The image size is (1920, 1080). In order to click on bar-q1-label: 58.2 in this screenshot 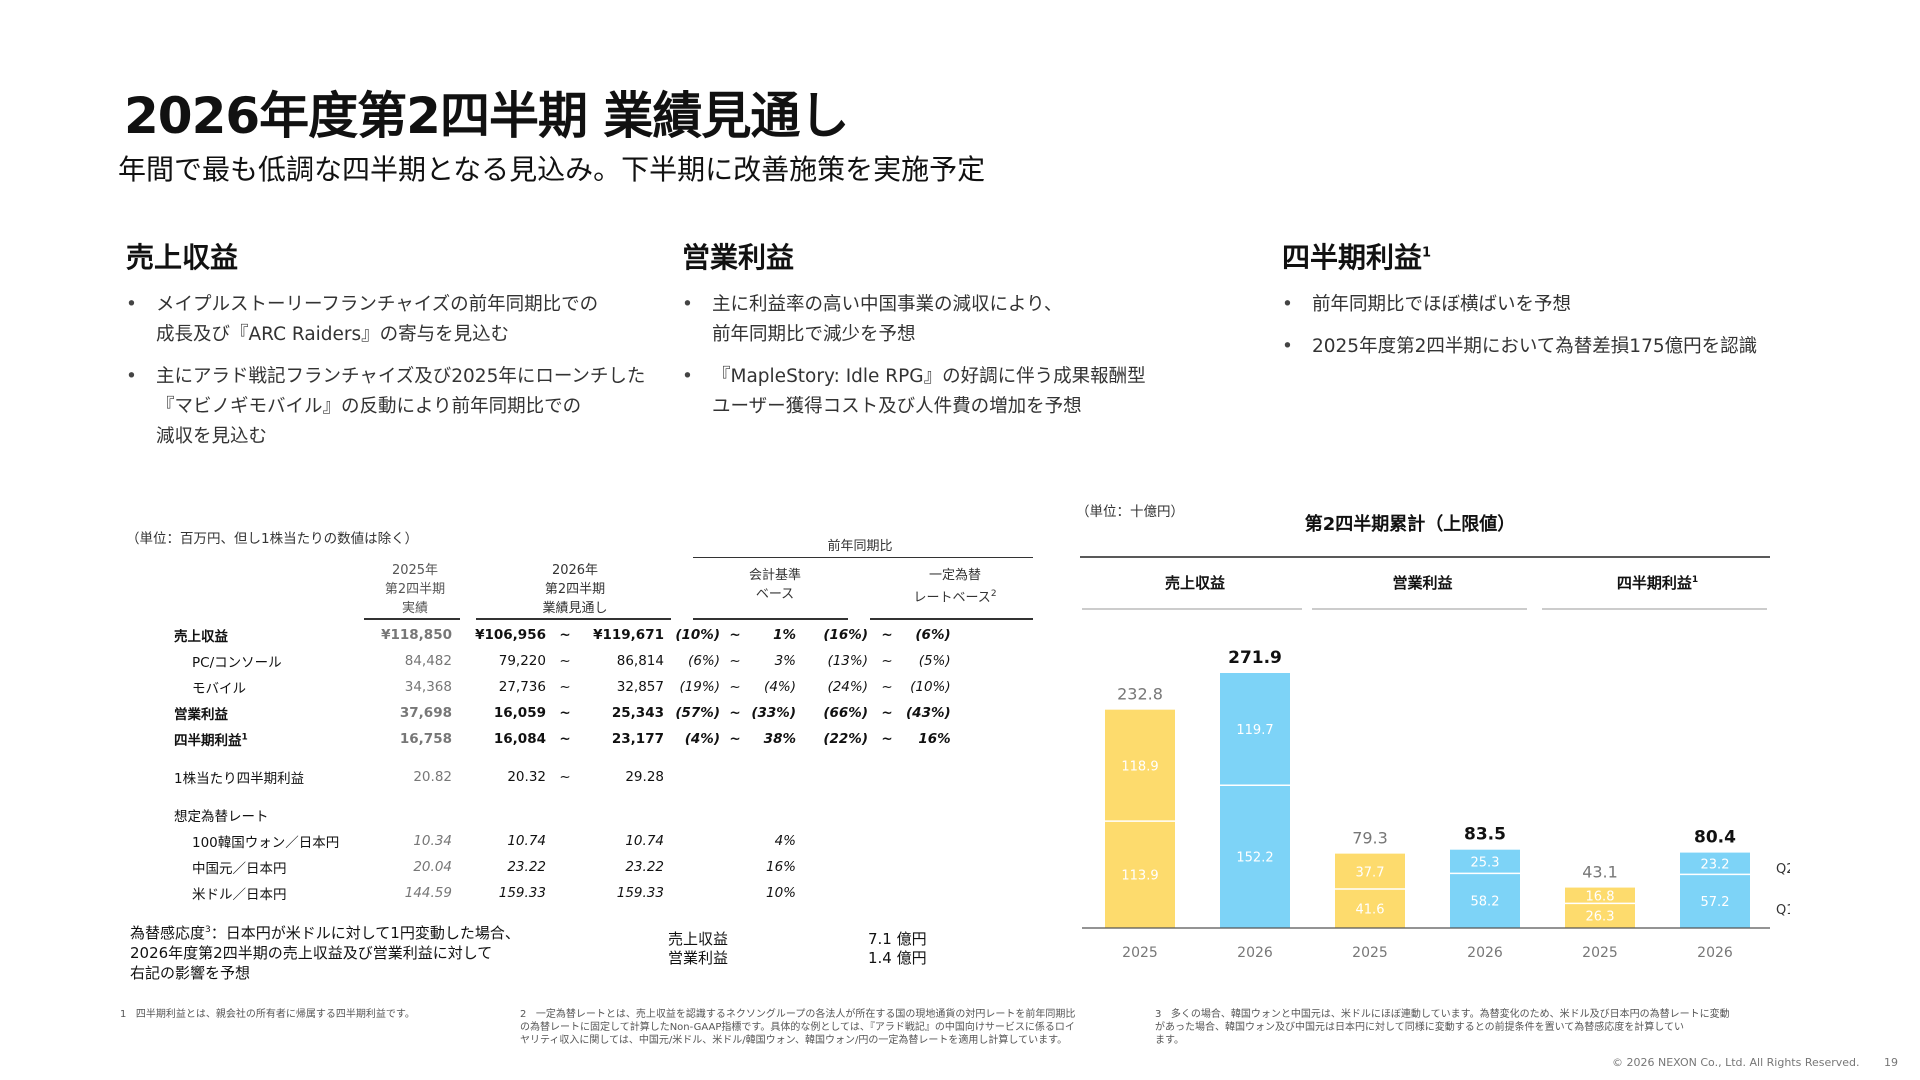, I will do `click(1485, 902)`.